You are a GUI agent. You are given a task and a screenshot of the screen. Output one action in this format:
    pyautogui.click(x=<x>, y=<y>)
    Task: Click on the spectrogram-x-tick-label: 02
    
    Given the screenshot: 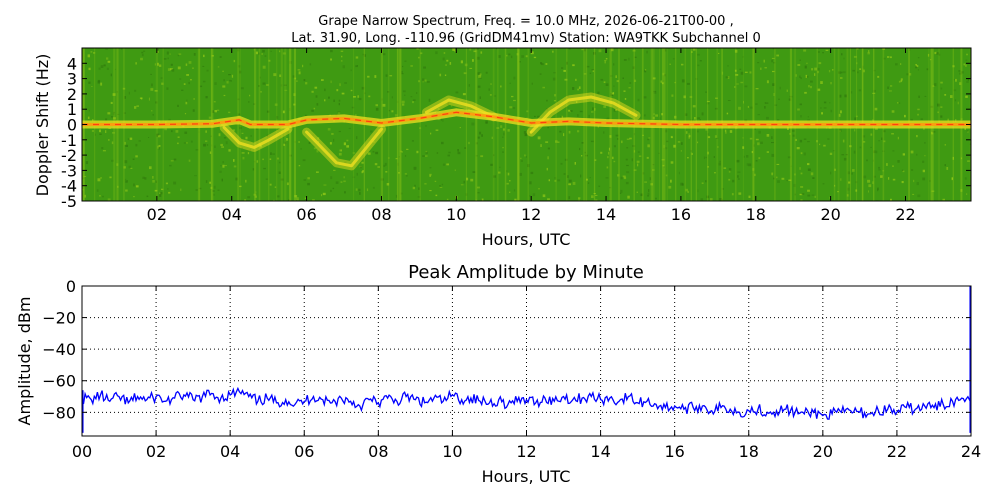 What is the action you would take?
    pyautogui.click(x=157, y=214)
    